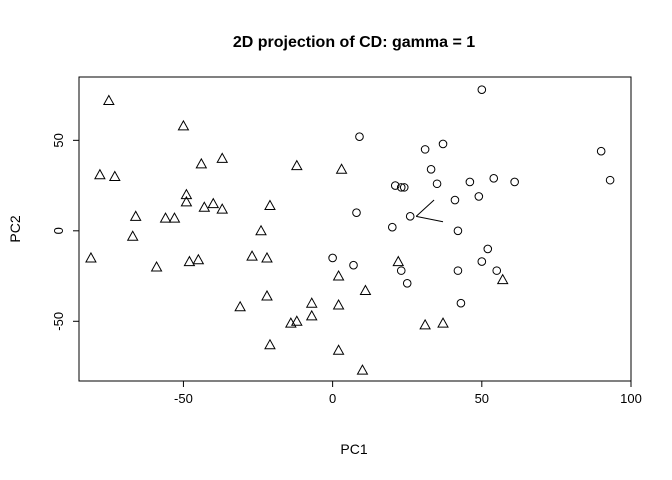  What do you see at coordinates (58, 230) in the screenshot?
I see `y-tick-label: 0` at bounding box center [58, 230].